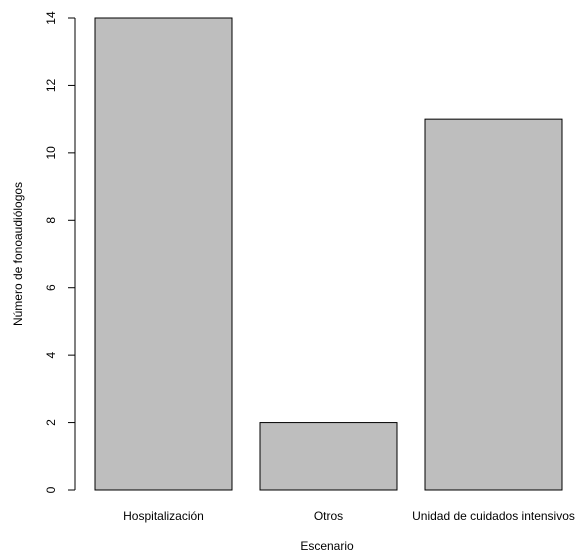 This screenshot has width=587, height=556. Describe the element at coordinates (328, 516) in the screenshot. I see `x-tick-label-1: Otros` at that location.